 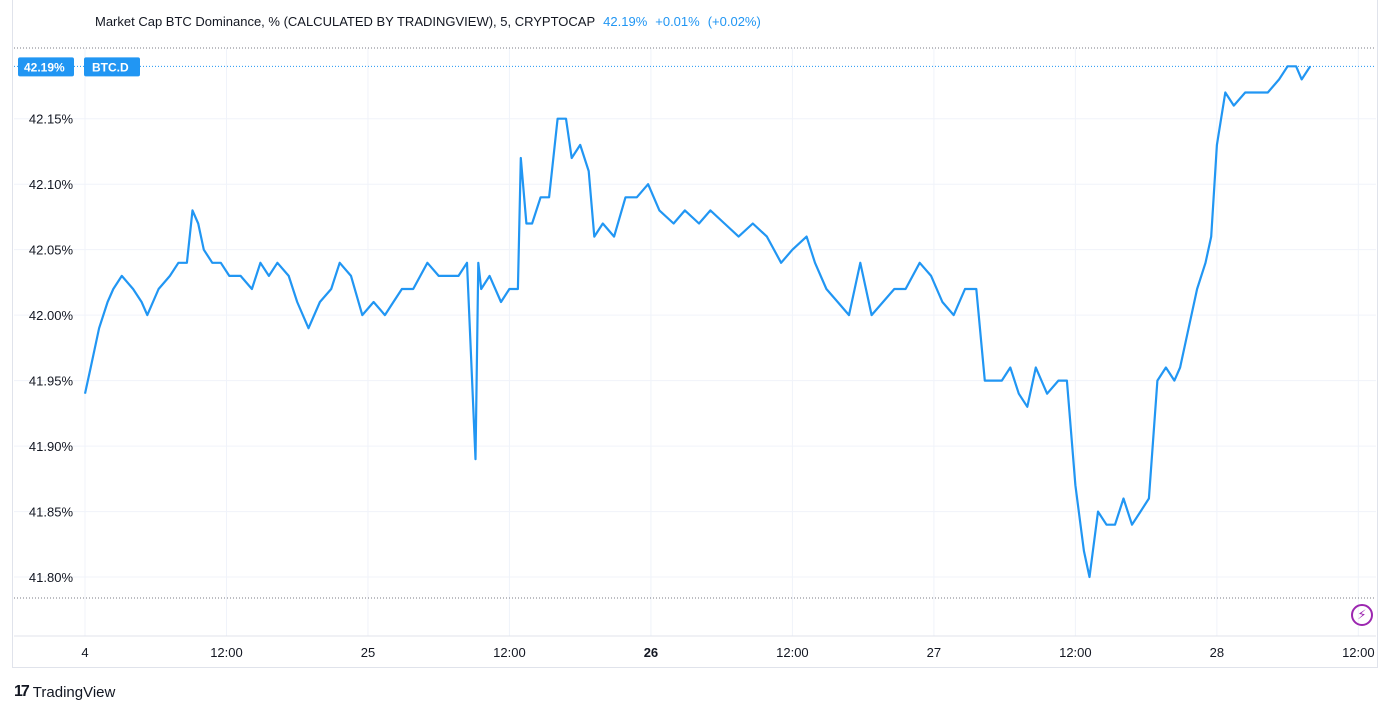 I want to click on x-tick-label: 25, so click(x=368, y=652).